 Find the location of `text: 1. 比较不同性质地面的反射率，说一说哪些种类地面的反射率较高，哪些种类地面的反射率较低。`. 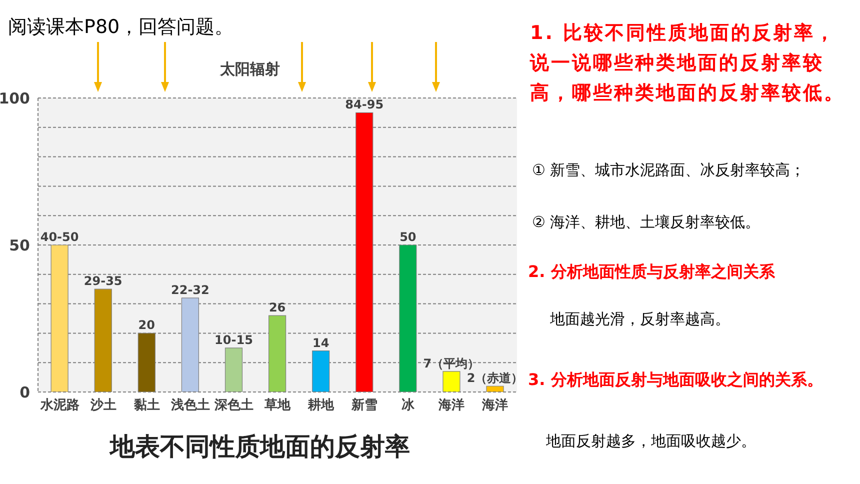

text: 1. 比较不同性质地面的反射率，说一说哪些种类地面的反射率较高，哪些种类地面的反射率较低。 is located at coordinates (688, 63).